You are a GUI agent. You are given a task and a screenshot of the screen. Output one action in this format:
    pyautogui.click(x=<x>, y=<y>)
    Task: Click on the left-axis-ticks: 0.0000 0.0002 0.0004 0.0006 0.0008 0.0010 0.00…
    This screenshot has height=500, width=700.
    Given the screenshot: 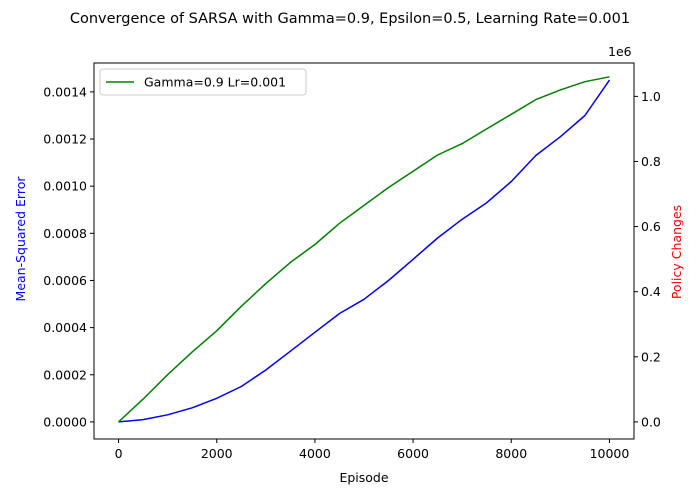 What is the action you would take?
    pyautogui.click(x=68, y=256)
    